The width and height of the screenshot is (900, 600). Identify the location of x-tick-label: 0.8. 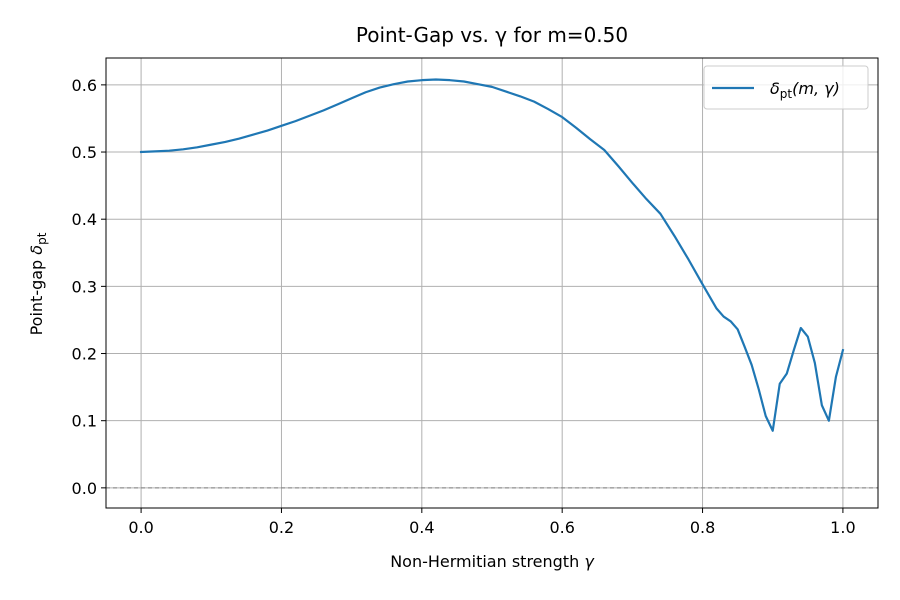
(702, 527).